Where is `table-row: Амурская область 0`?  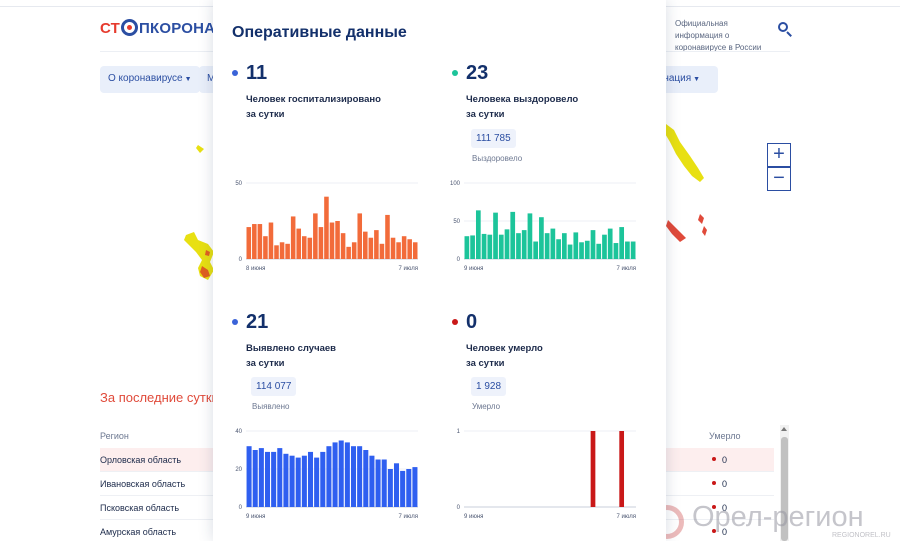
table-row: Амурская область 0 is located at coordinates (437, 530).